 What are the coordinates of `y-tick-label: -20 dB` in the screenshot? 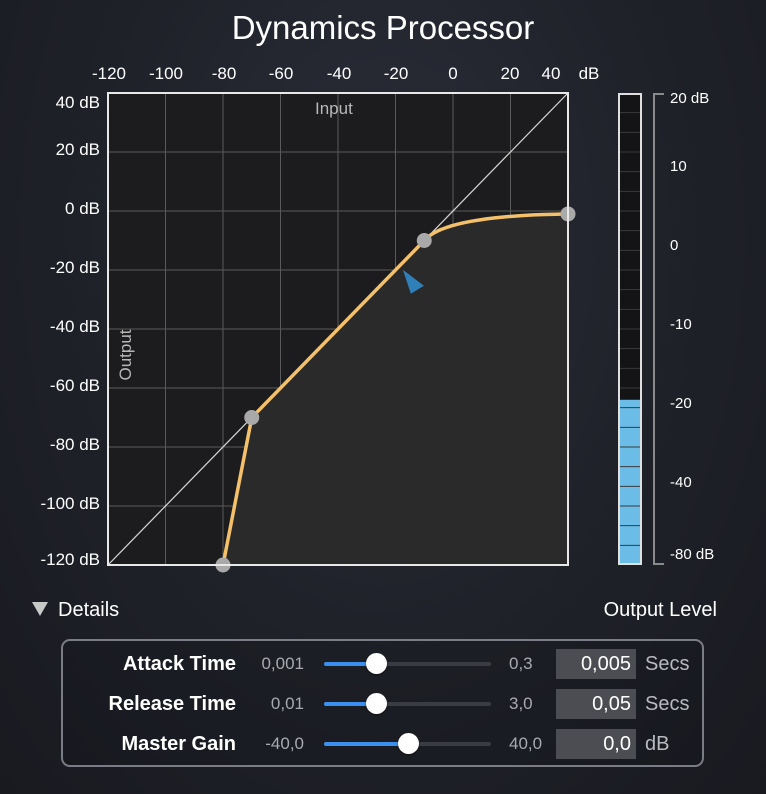 It's located at (74, 267).